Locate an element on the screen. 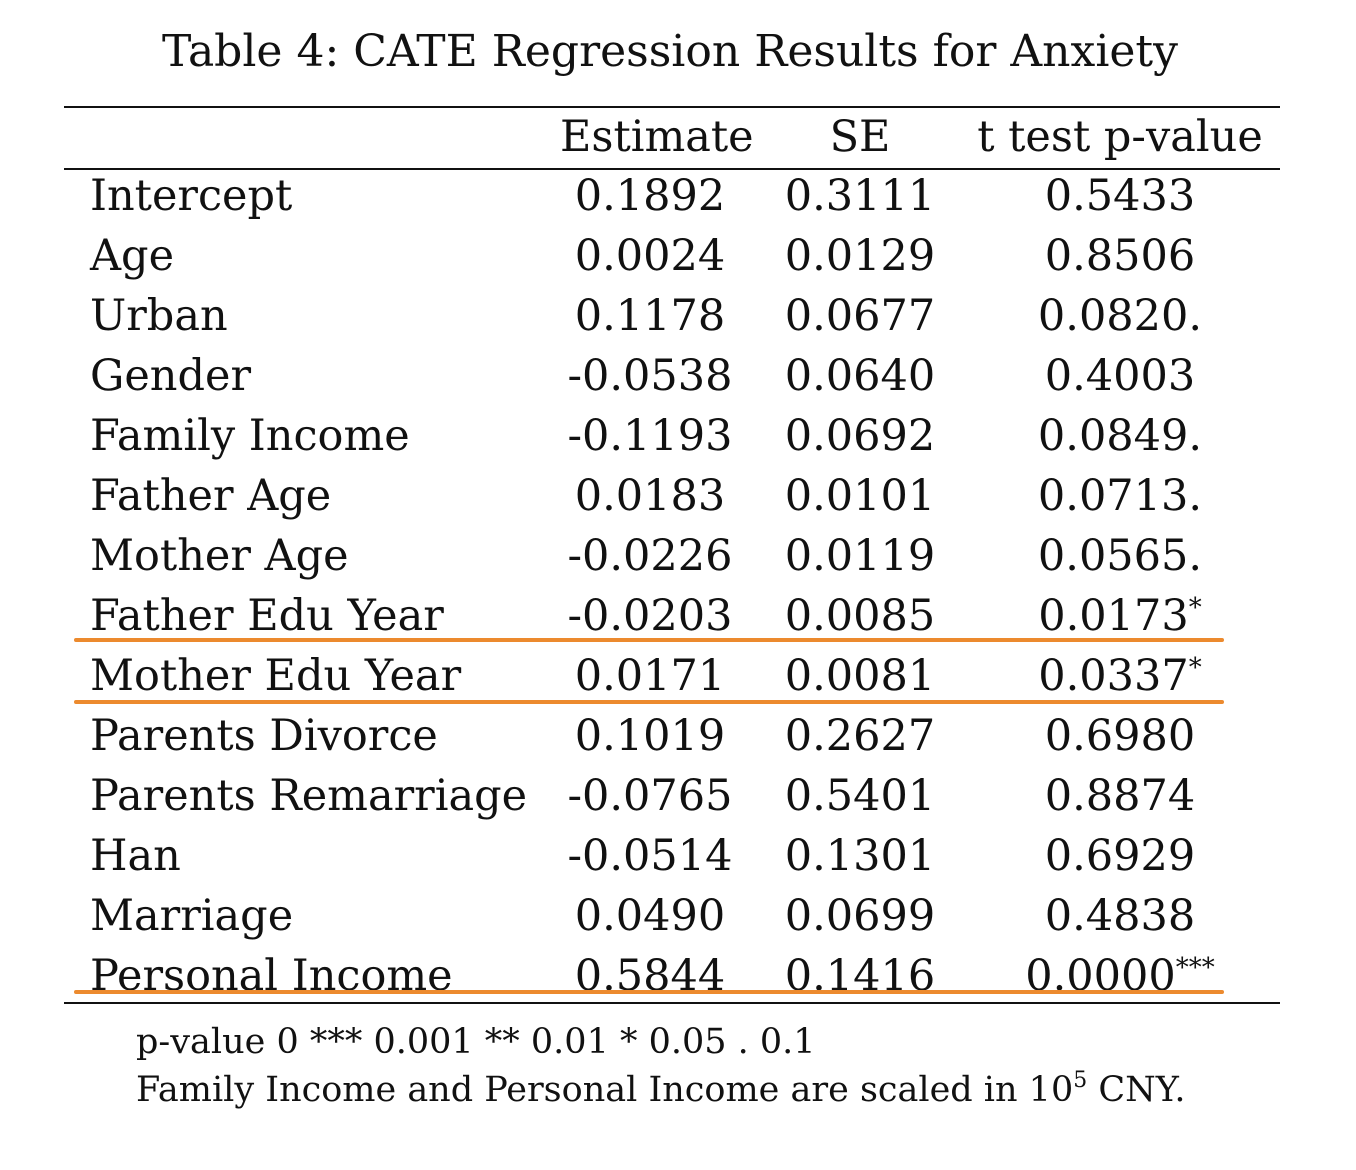 The height and width of the screenshot is (1170, 1356). row-estimate: 0.5844 is located at coordinates (650, 976).